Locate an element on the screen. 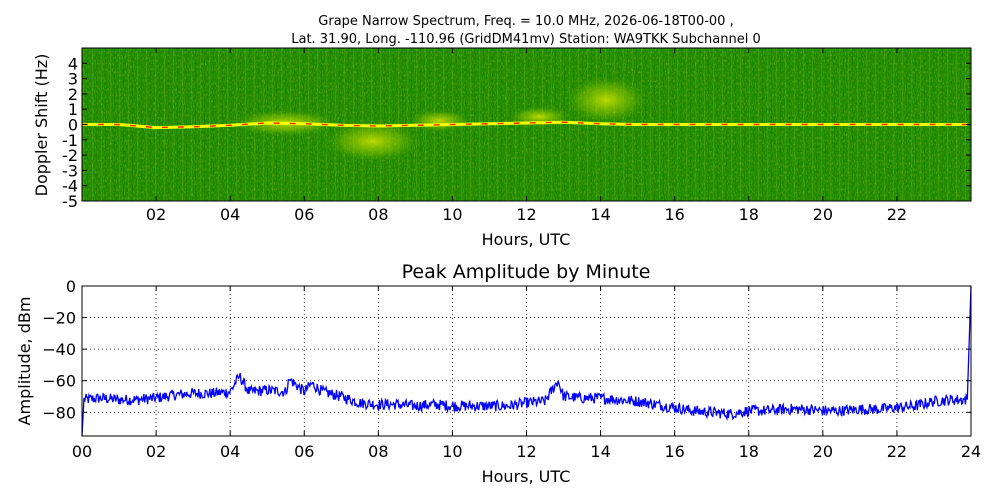 The width and height of the screenshot is (1000, 500). spec-y-tick-label: 4 is located at coordinates (73, 63).